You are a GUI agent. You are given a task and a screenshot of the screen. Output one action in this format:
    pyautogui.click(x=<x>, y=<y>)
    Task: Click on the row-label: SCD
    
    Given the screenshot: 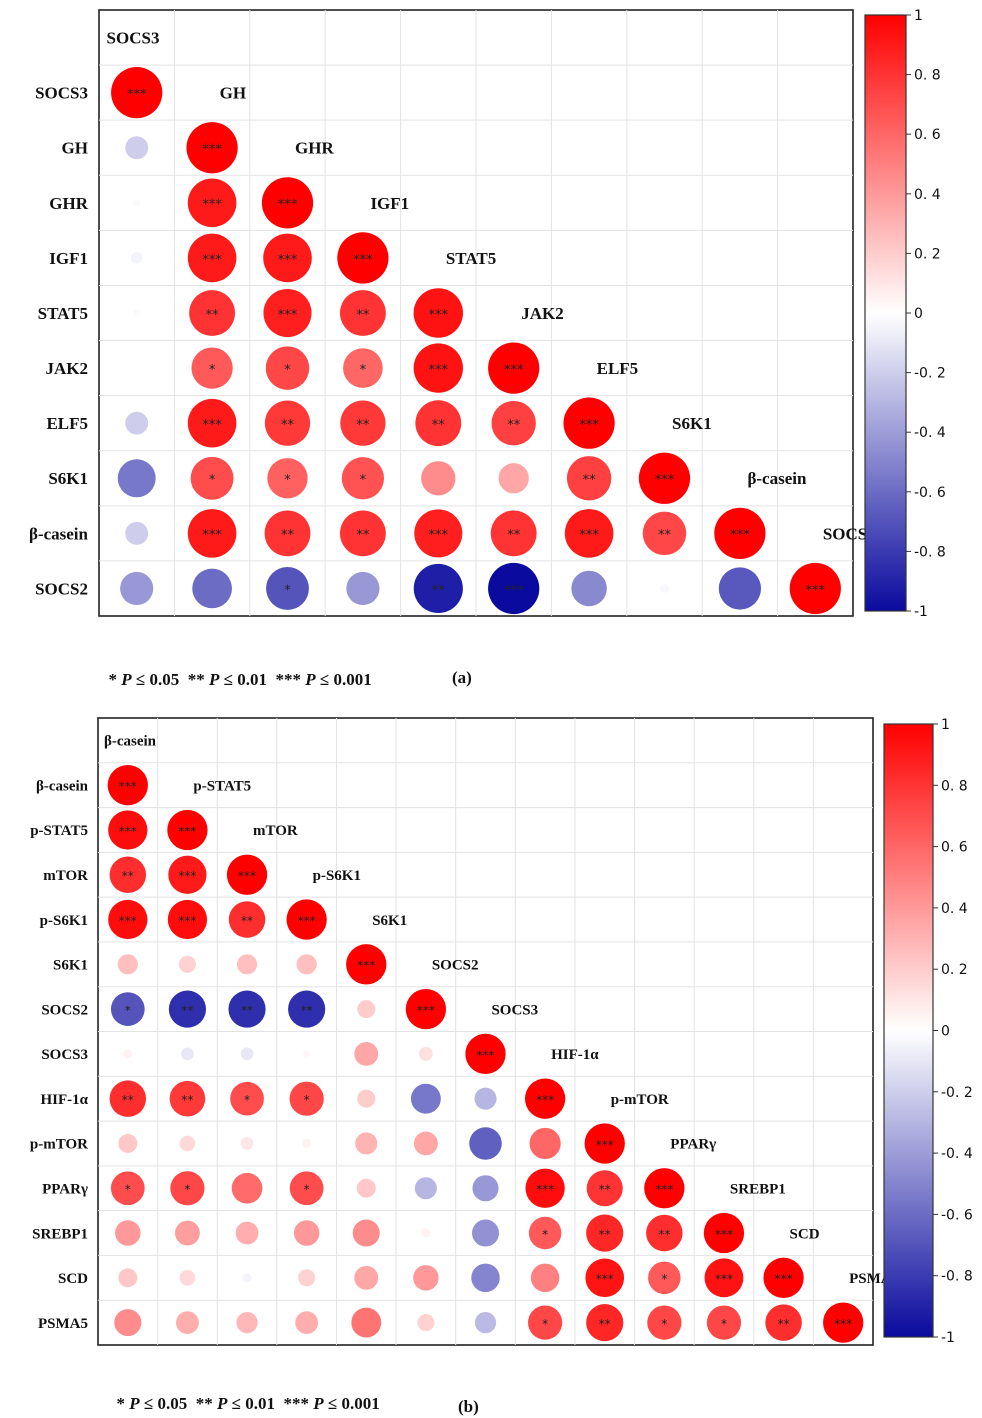 What is the action you would take?
    pyautogui.click(x=73, y=1279)
    